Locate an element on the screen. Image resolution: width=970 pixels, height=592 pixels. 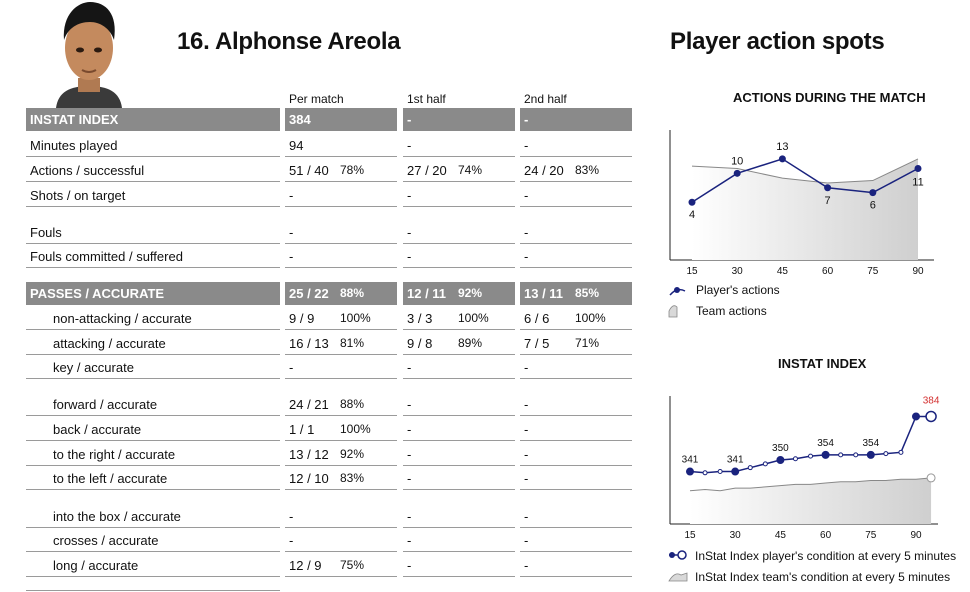
player-photo is located at coordinates (89, 54).